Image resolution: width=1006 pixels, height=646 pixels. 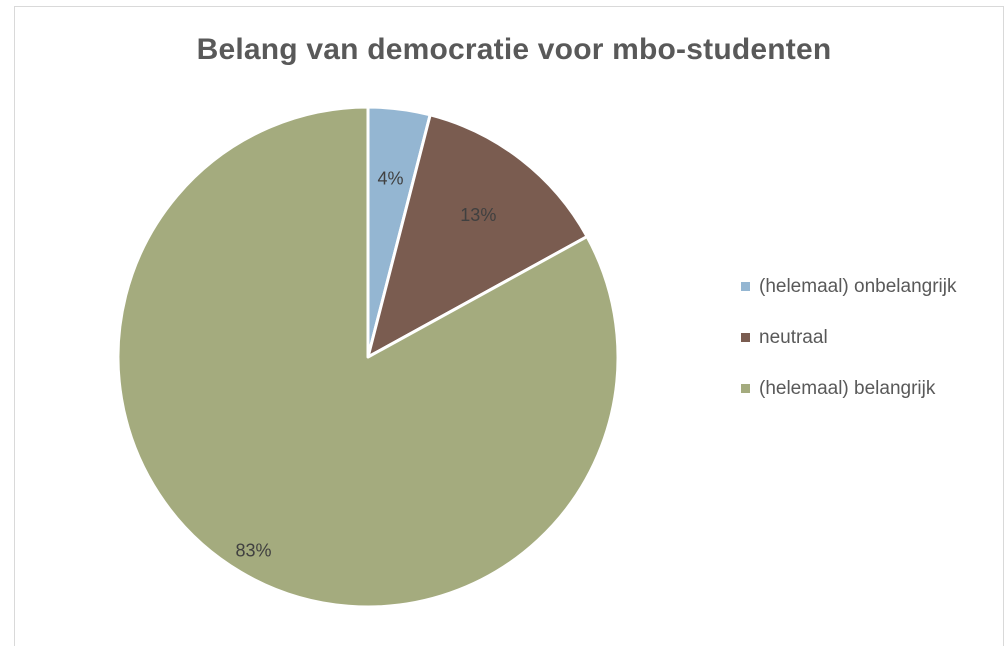 What do you see at coordinates (253, 551) in the screenshot?
I see `data-label: 83%` at bounding box center [253, 551].